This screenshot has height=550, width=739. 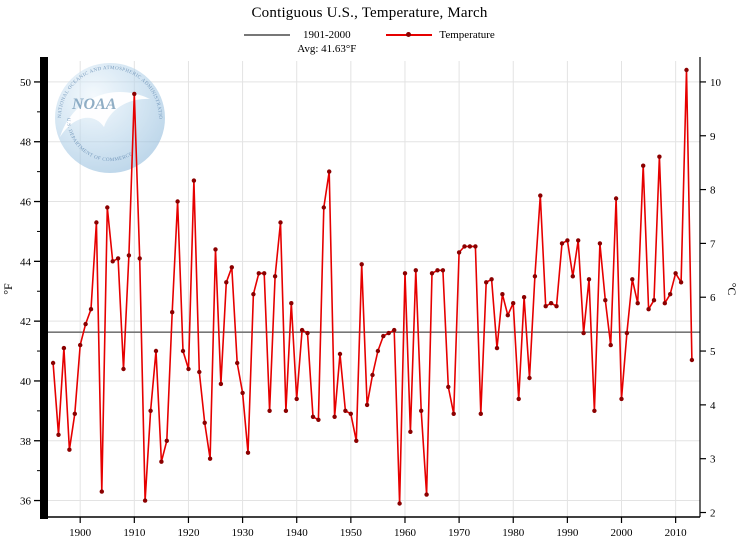 What do you see at coordinates (713, 136) in the screenshot?
I see `c-tick-label: 9` at bounding box center [713, 136].